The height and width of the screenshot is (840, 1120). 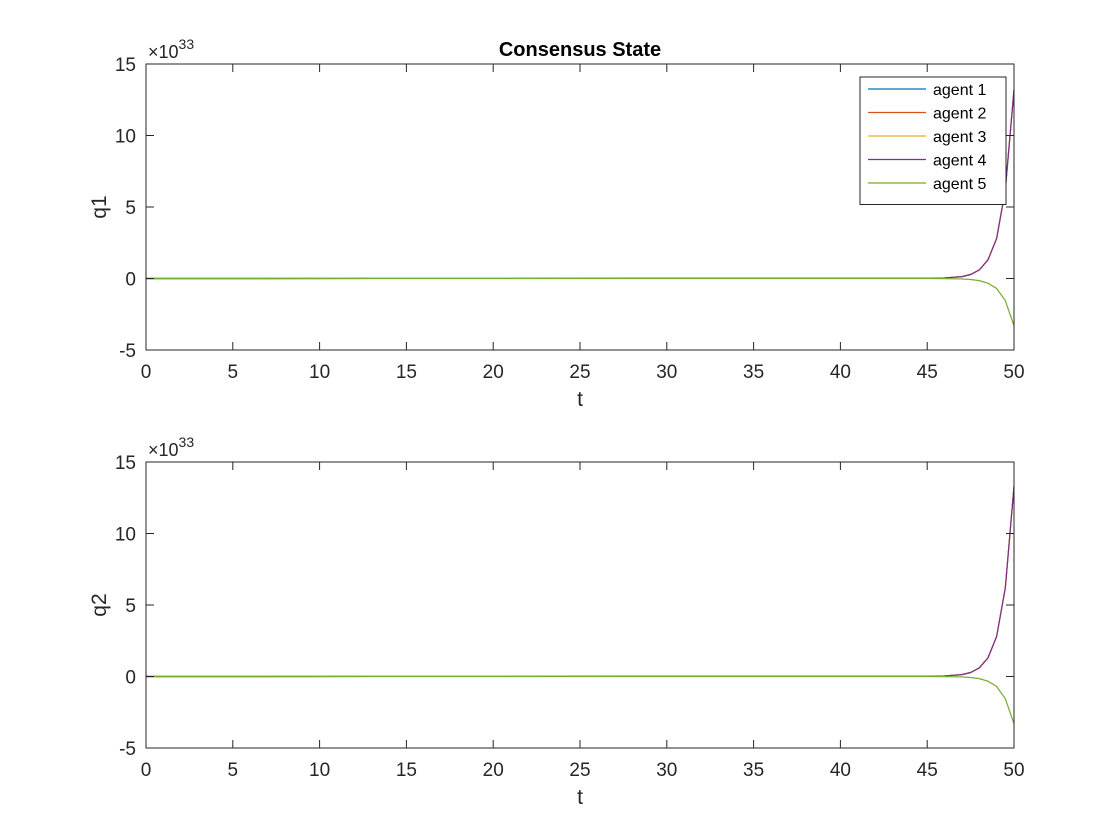 What do you see at coordinates (99, 604) in the screenshot?
I see `y-axis-label: q2` at bounding box center [99, 604].